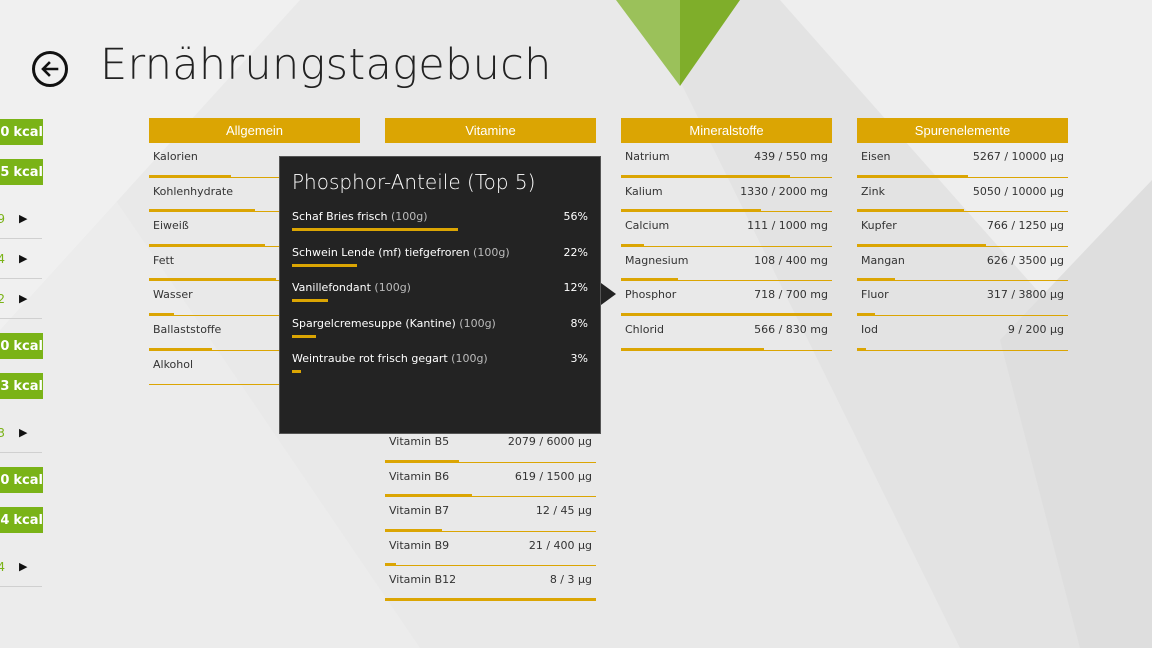 Image resolution: width=1152 pixels, height=648 pixels. Describe the element at coordinates (647, 226) in the screenshot. I see `nutrient-label: Calcium` at that location.